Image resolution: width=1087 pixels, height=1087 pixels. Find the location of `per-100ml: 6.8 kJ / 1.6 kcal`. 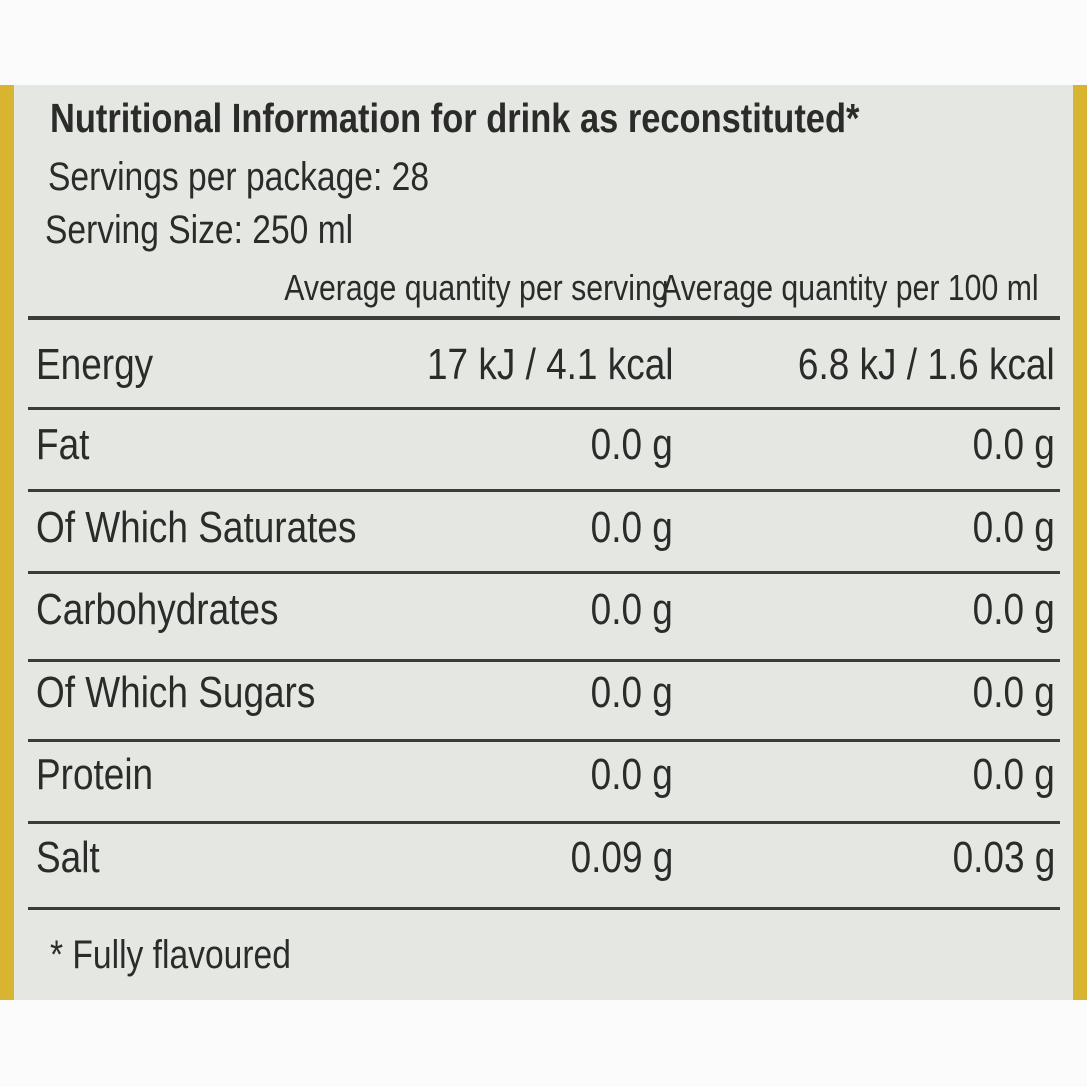

per-100ml: 6.8 kJ / 1.6 kcal is located at coordinates (926, 364).